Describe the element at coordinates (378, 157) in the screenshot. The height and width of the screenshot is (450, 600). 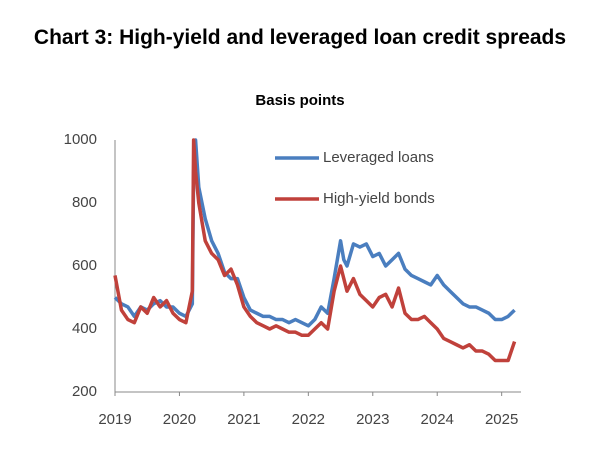
I see `legend-label: Leveraged loans` at that location.